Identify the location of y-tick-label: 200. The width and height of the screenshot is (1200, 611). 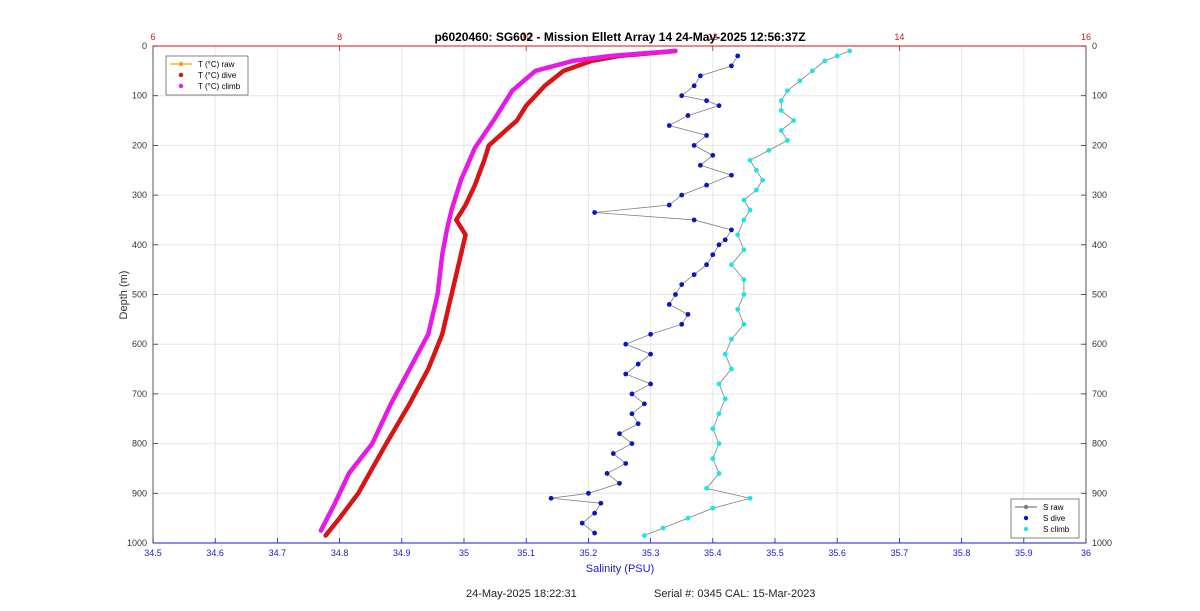
(139, 145).